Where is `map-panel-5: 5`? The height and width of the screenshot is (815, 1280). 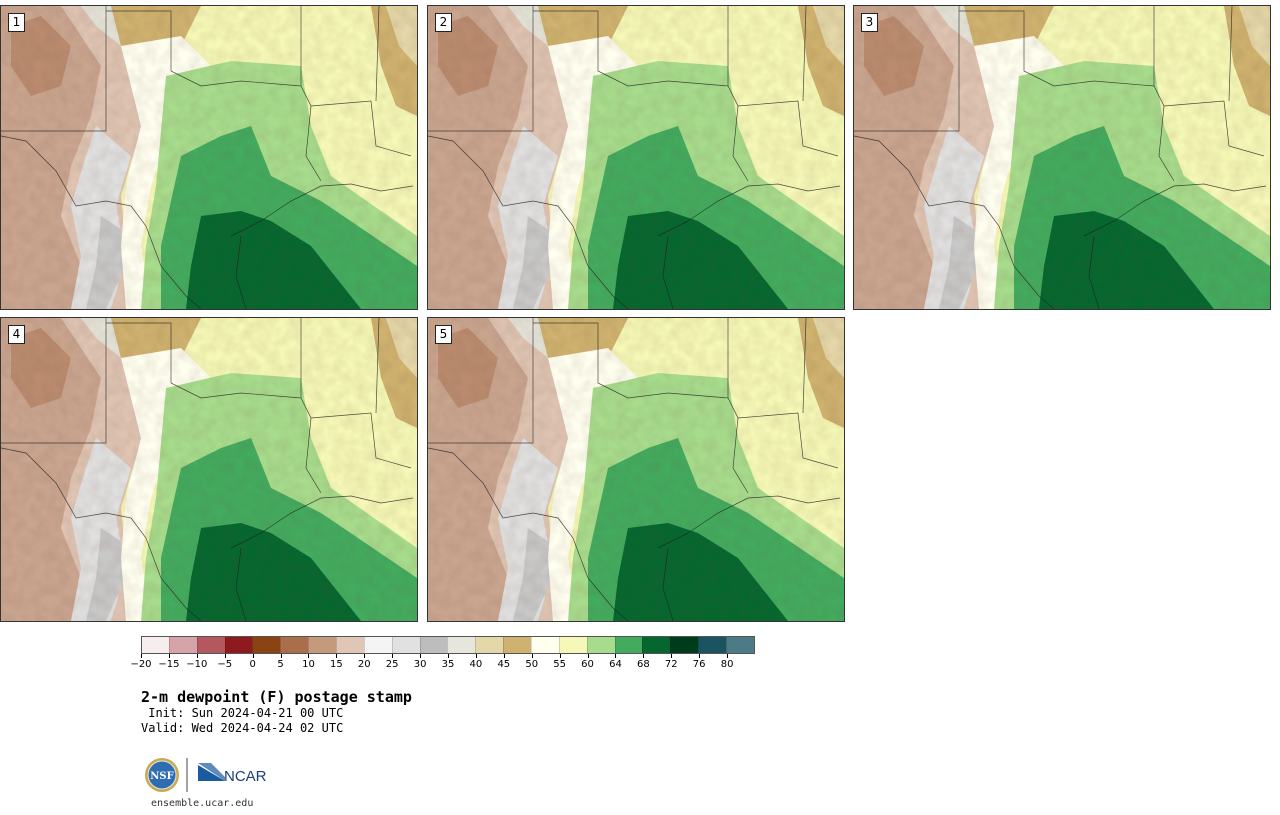
map-panel-5: 5 is located at coordinates (636, 469).